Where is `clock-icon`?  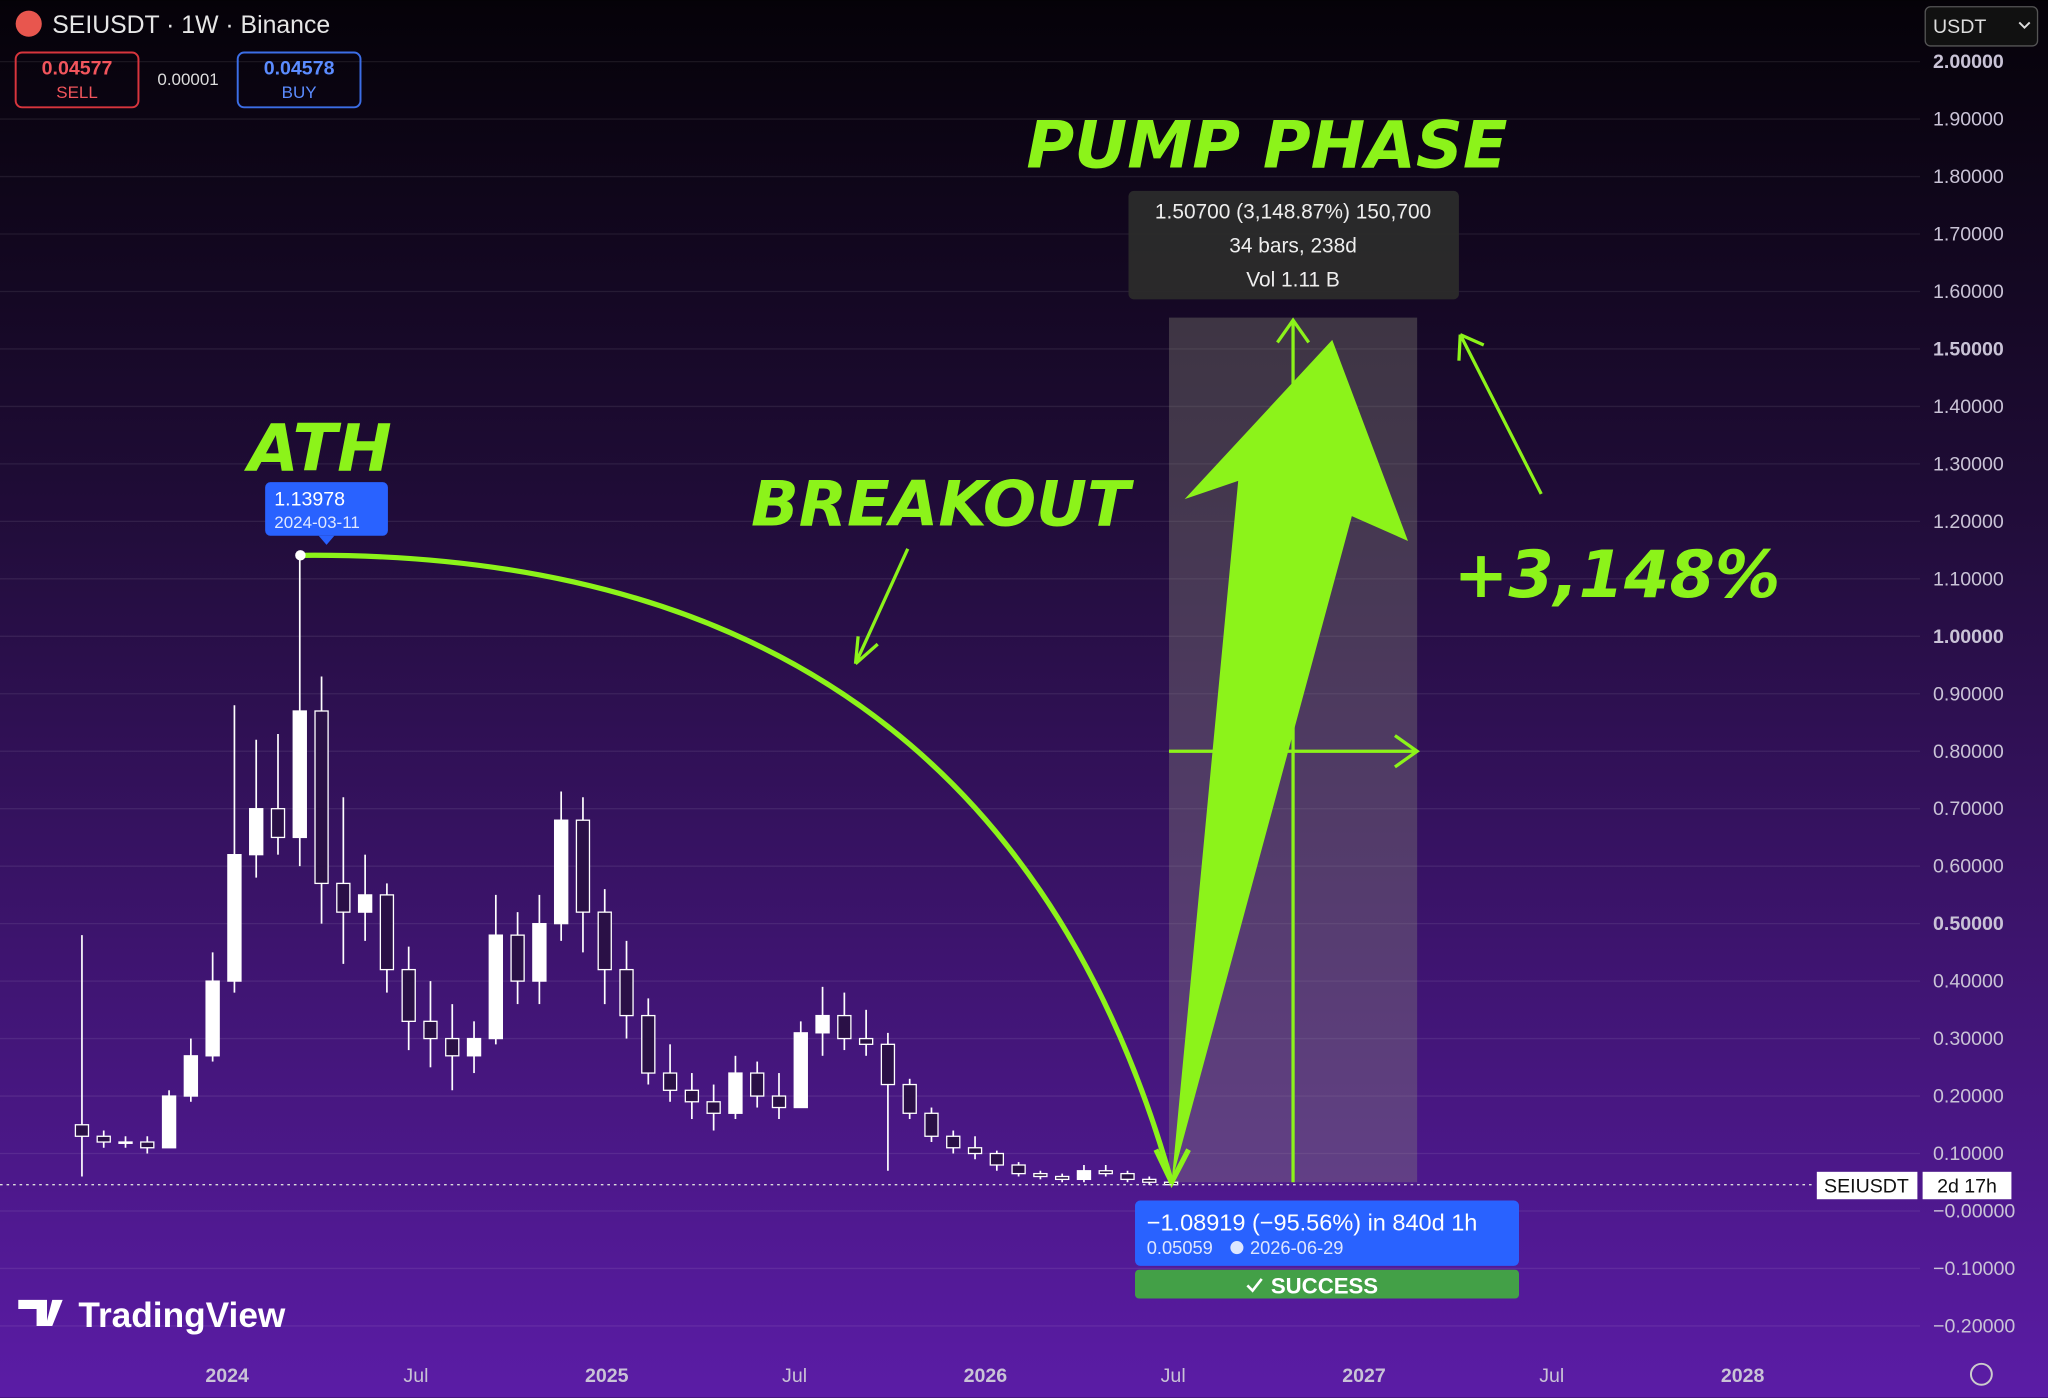 clock-icon is located at coordinates (1237, 1248).